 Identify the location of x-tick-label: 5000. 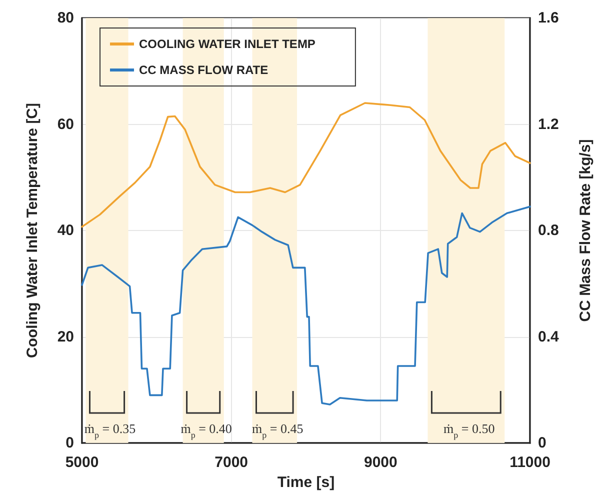
(82, 462).